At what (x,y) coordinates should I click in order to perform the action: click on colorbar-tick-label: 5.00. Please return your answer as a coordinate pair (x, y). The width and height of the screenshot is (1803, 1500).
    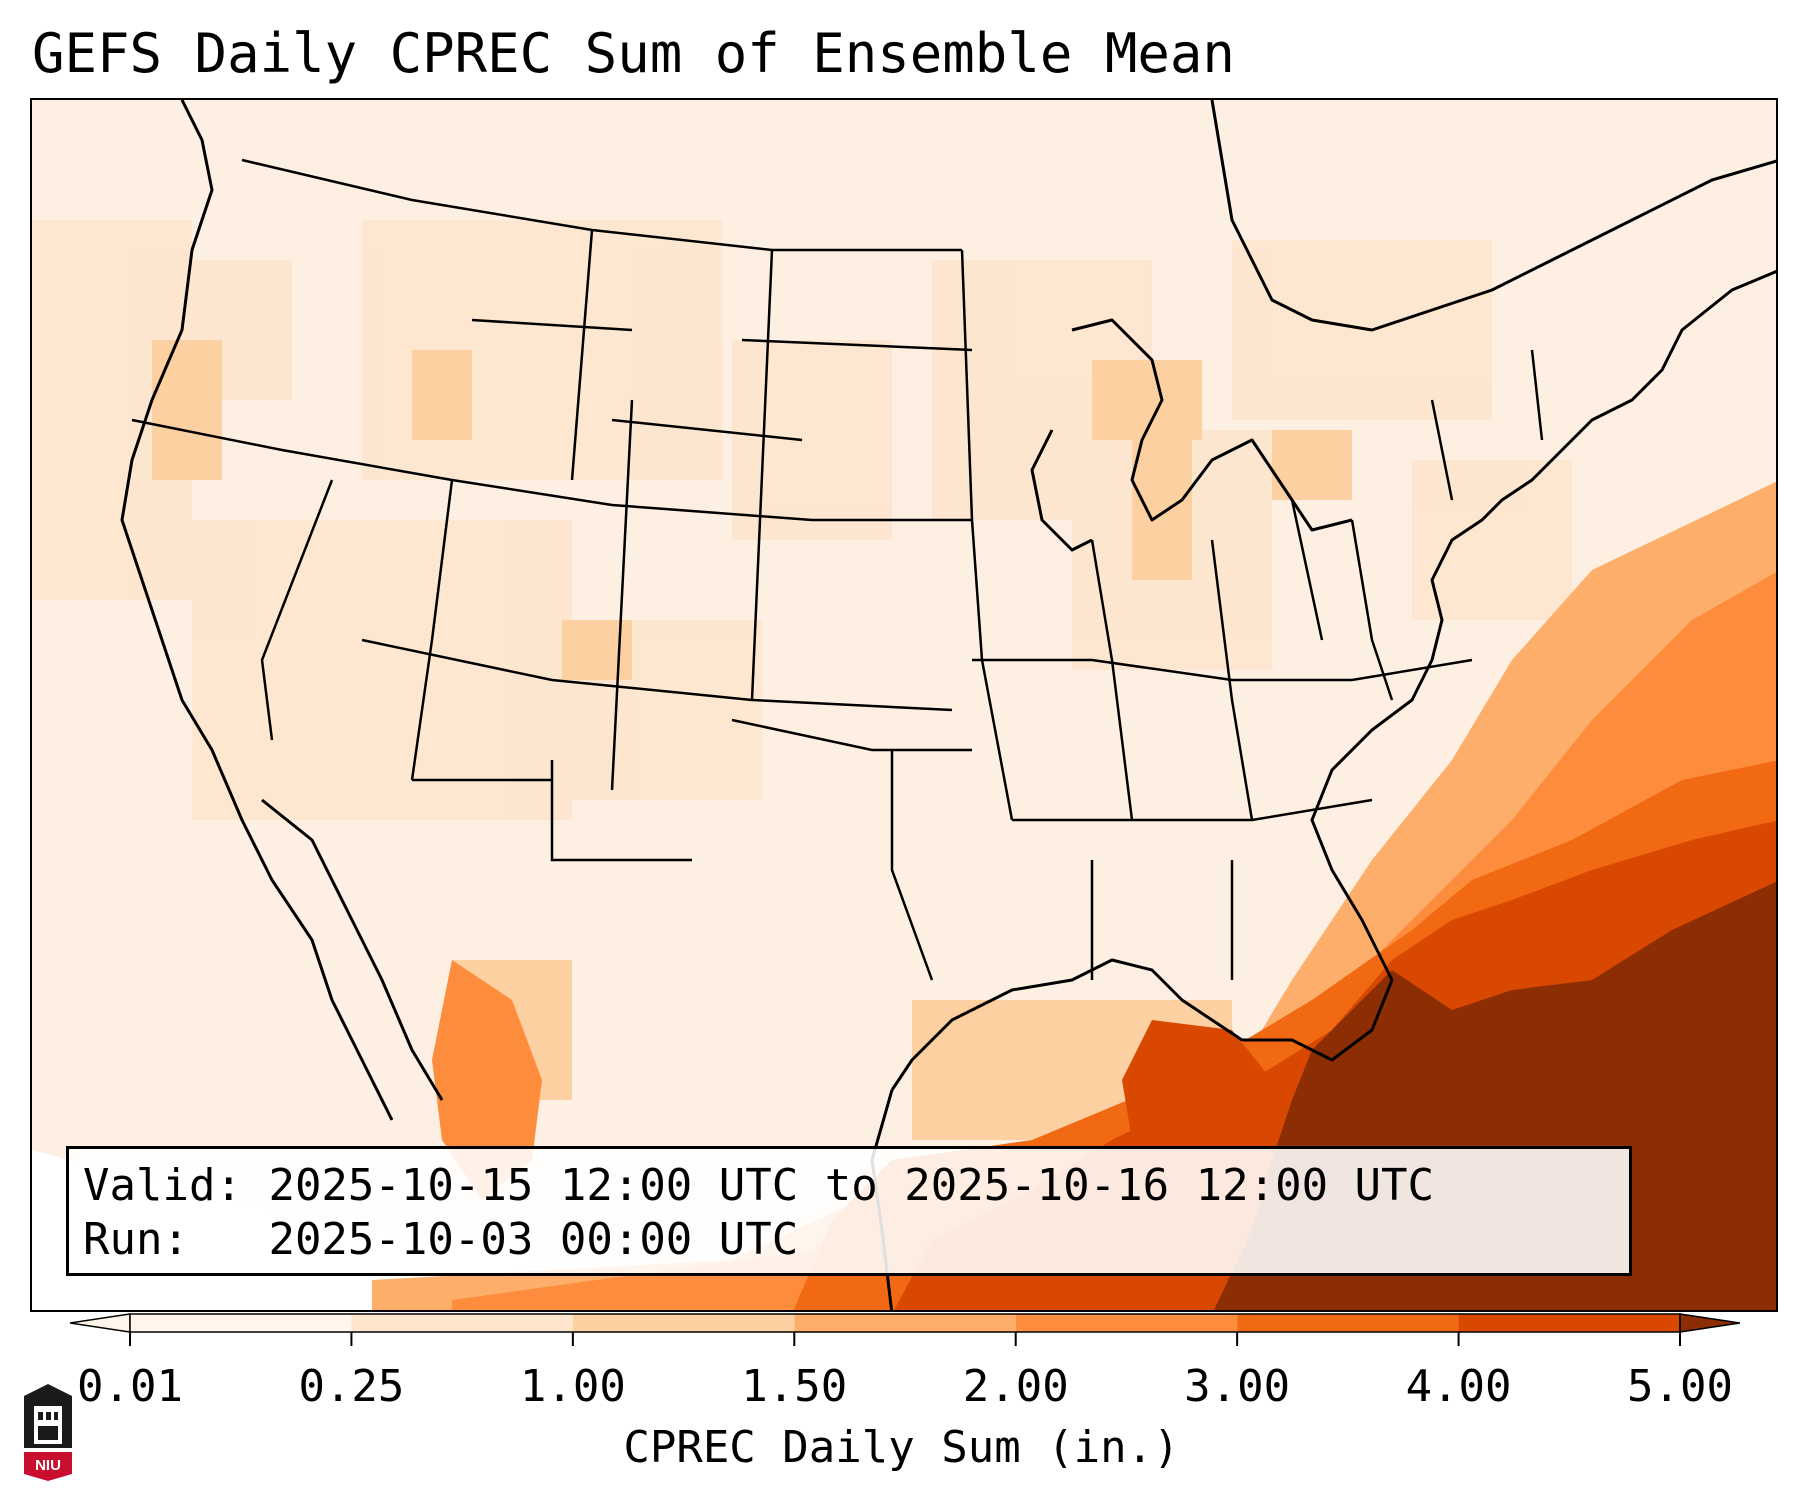
    Looking at the image, I should click on (1680, 1386).